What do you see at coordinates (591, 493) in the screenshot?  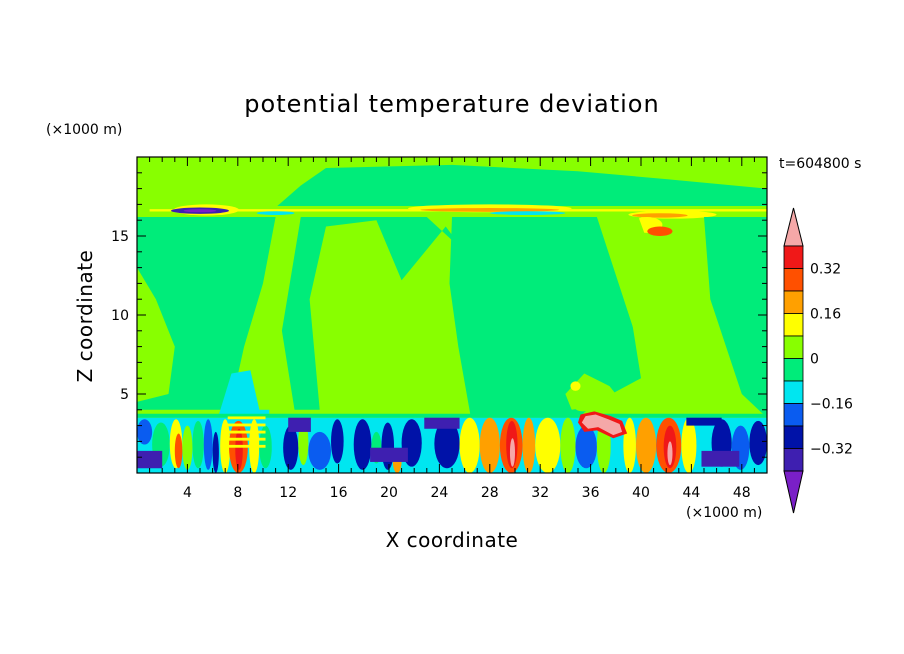 I see `x-tick-label: 36` at bounding box center [591, 493].